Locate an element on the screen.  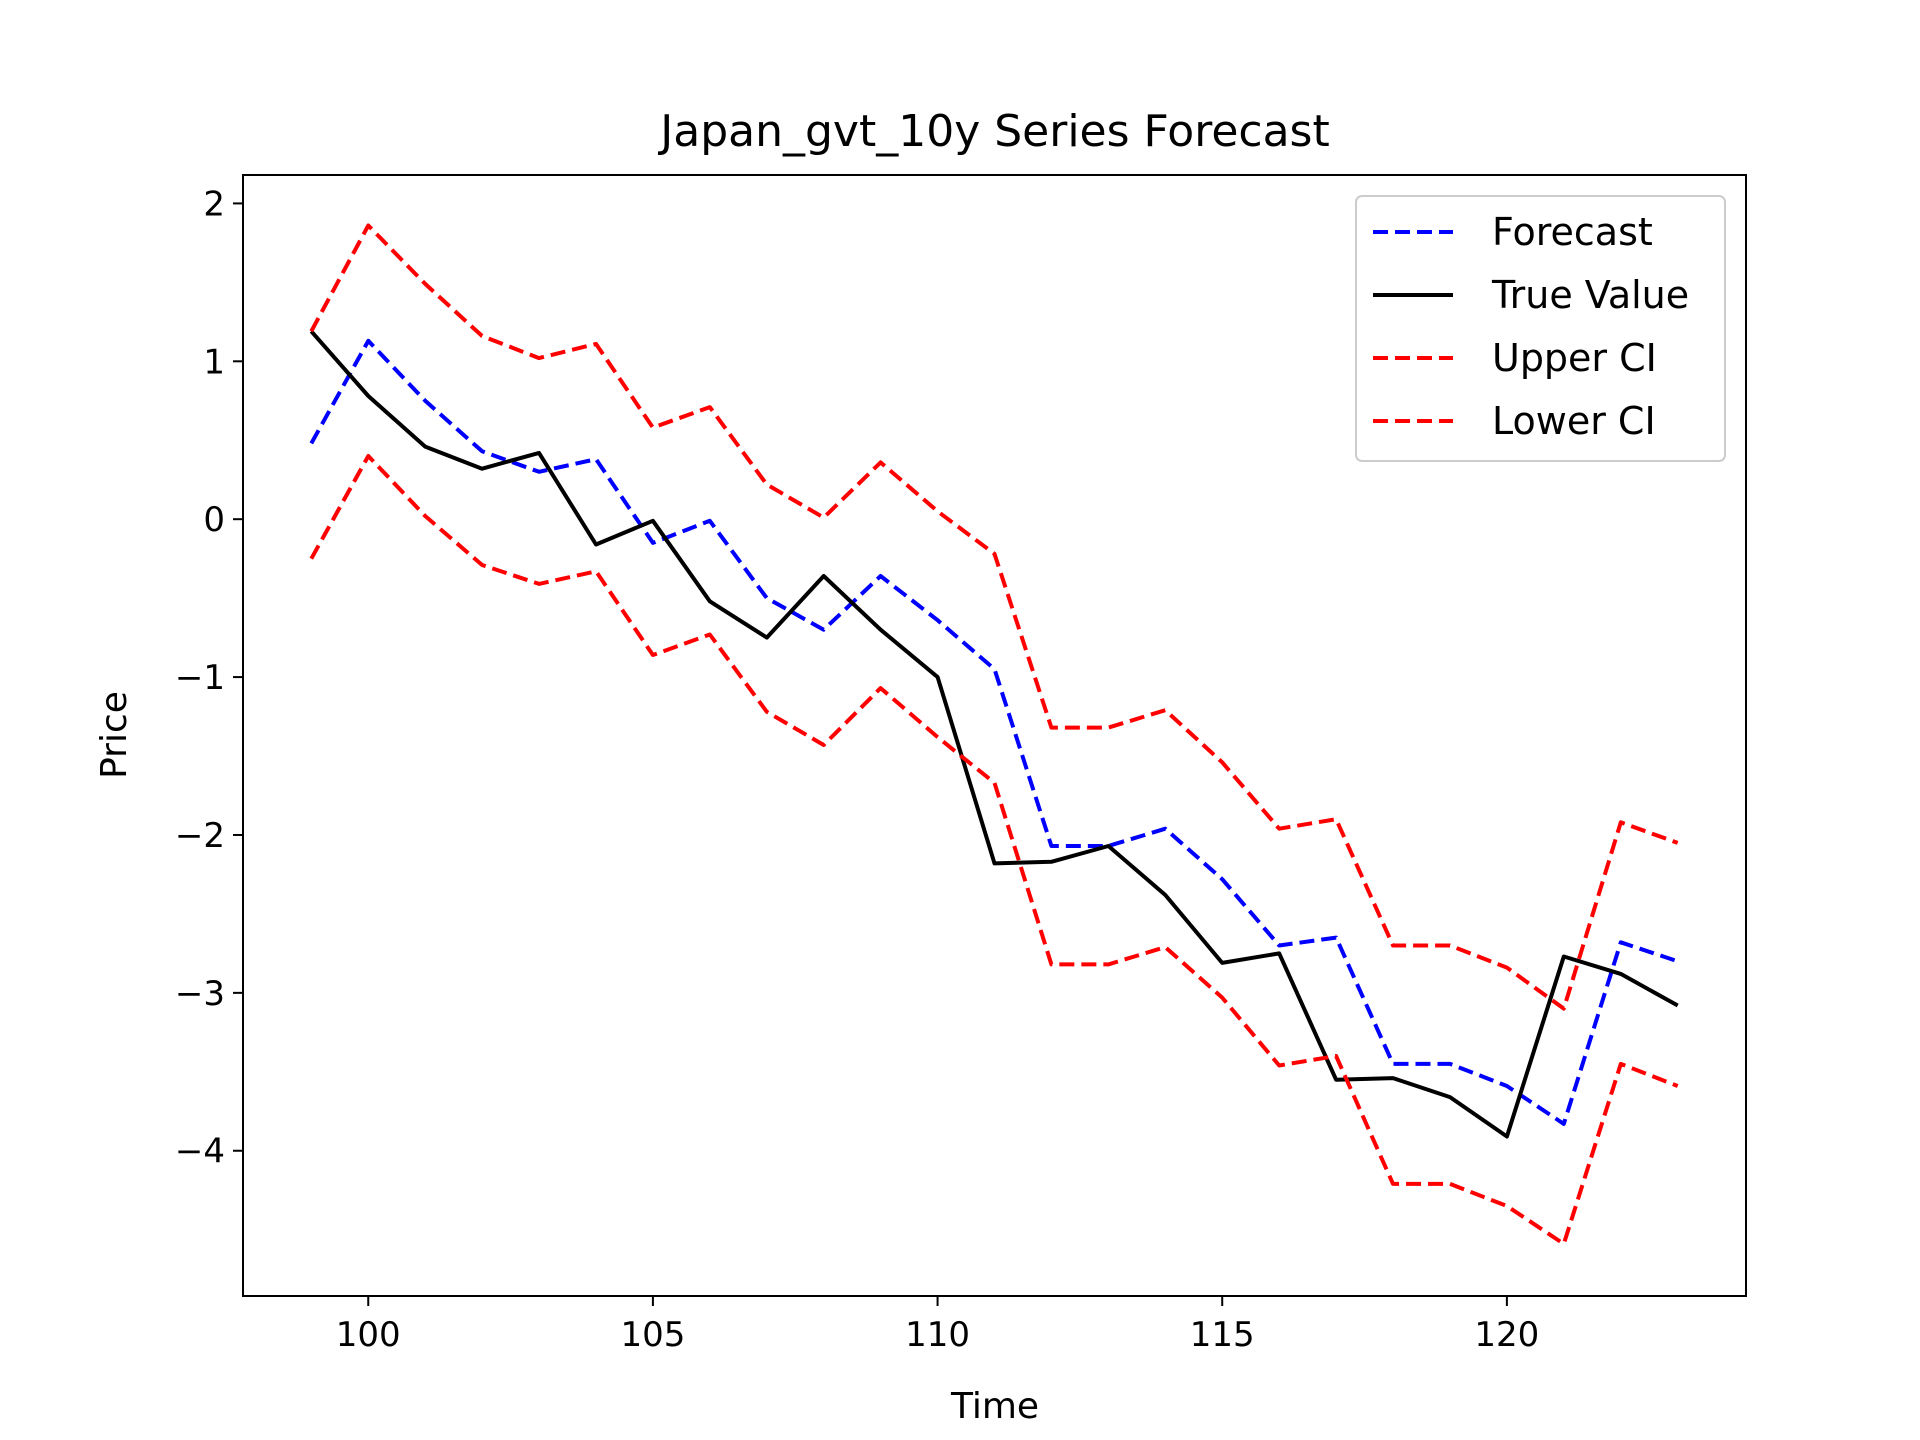
chart-title: Japan_gvt_10y Series Forecast is located at coordinates (993, 131).